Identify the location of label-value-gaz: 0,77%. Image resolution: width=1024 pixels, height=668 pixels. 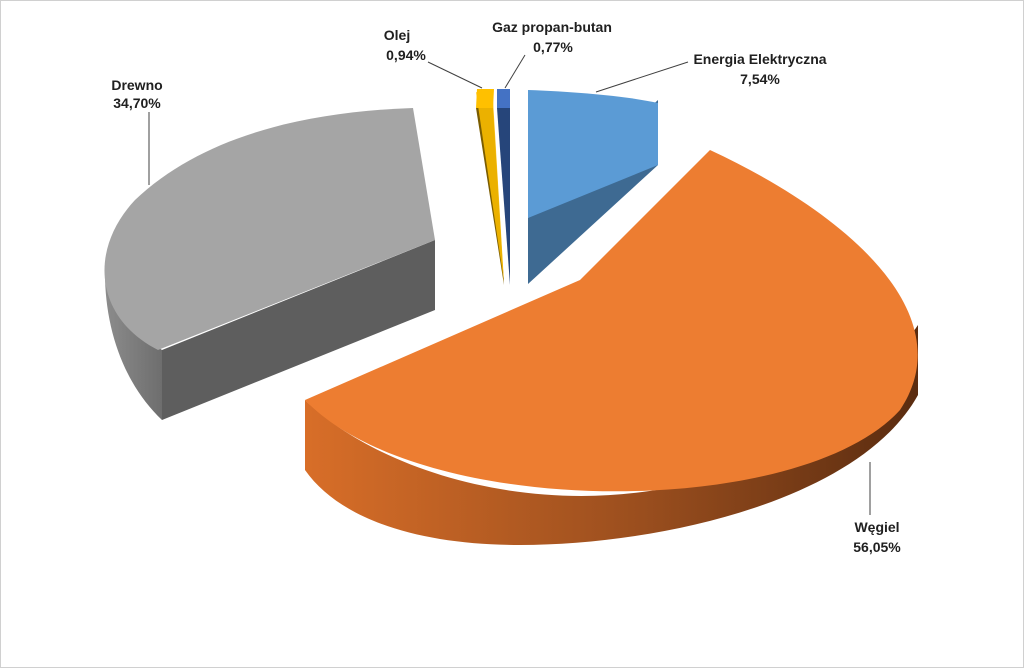
(553, 47).